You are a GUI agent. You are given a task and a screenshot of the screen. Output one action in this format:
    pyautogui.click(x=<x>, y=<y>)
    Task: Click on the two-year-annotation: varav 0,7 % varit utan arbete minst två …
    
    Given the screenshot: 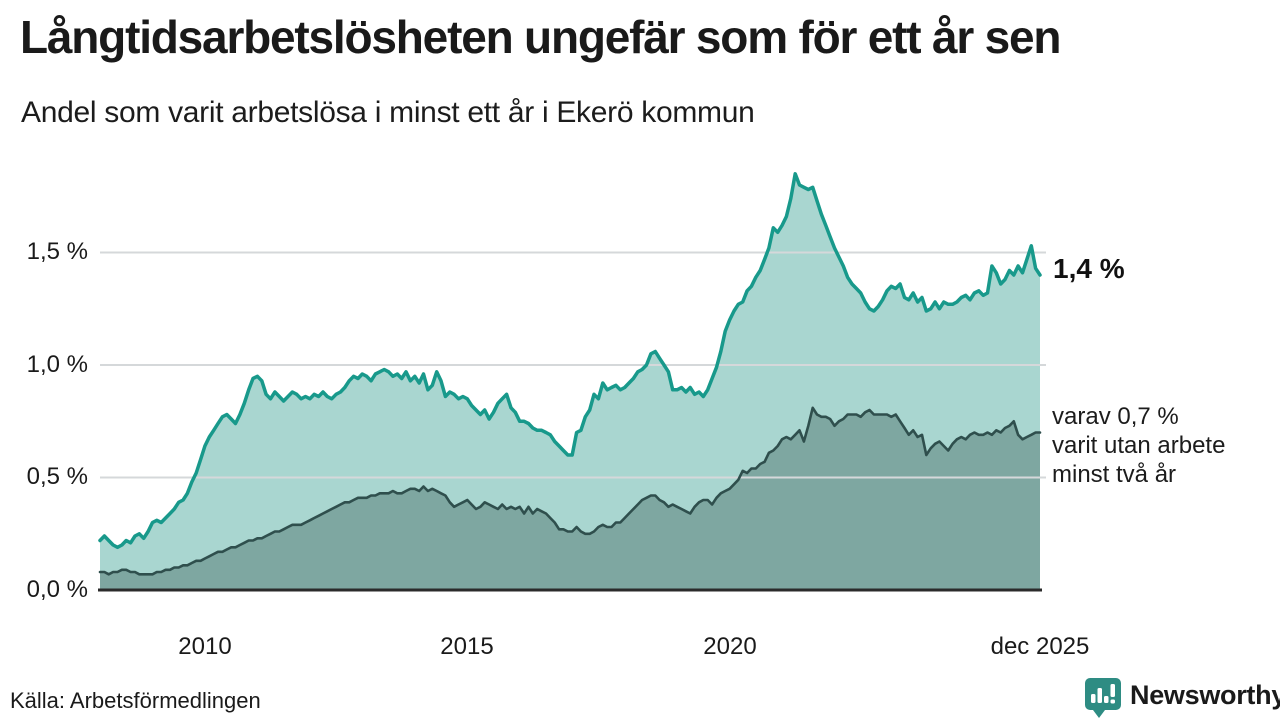 What is the action you would take?
    pyautogui.click(x=1138, y=445)
    